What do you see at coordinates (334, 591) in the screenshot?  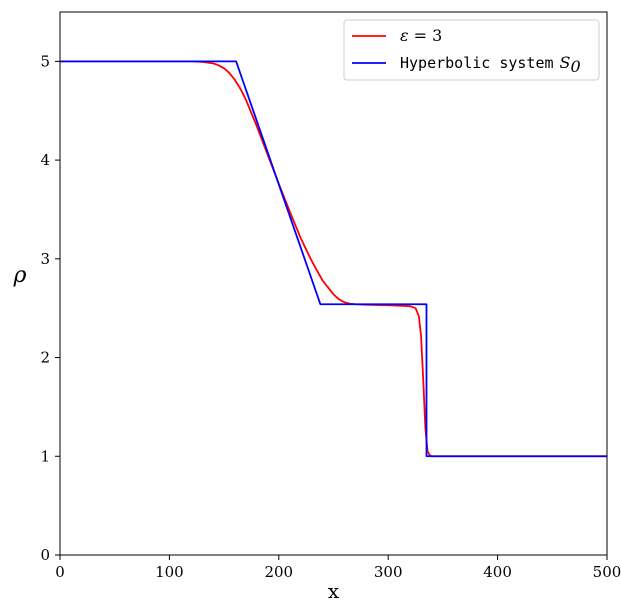 I see `x-axis-label: x` at bounding box center [334, 591].